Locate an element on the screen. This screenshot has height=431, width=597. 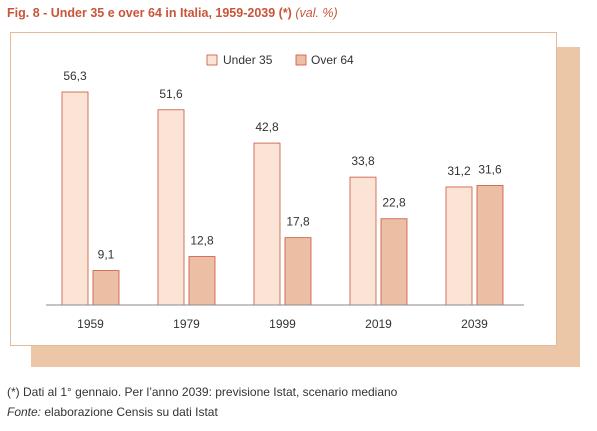
x-tick-1979: 1979 is located at coordinates (186, 324).